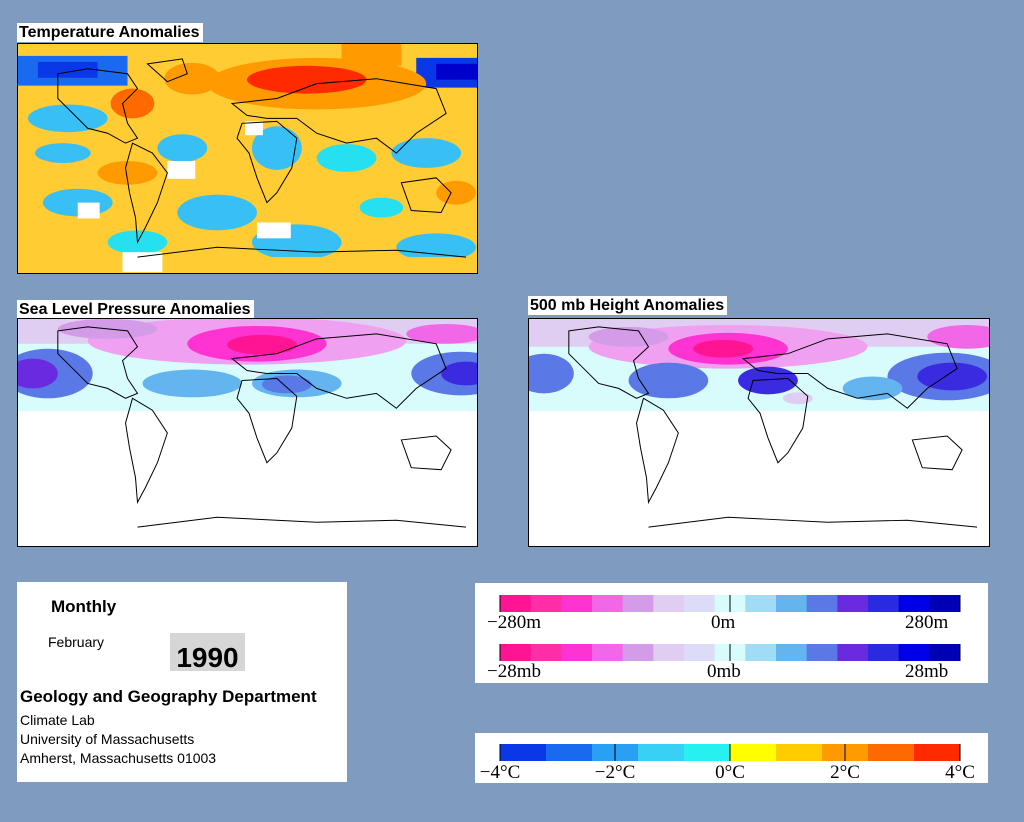 Image resolution: width=1024 pixels, height=822 pixels. Describe the element at coordinates (927, 622) in the screenshot. I see `height-max-label: 280m` at that location.